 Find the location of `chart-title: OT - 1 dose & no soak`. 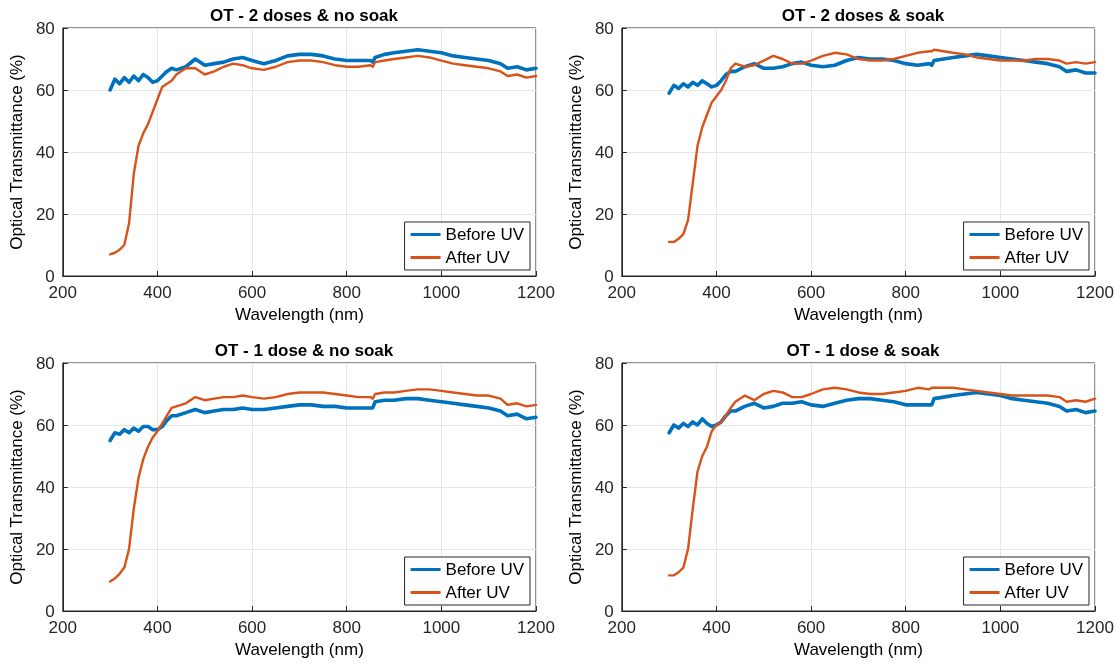

chart-title: OT - 1 dose & no soak is located at coordinates (304, 350).